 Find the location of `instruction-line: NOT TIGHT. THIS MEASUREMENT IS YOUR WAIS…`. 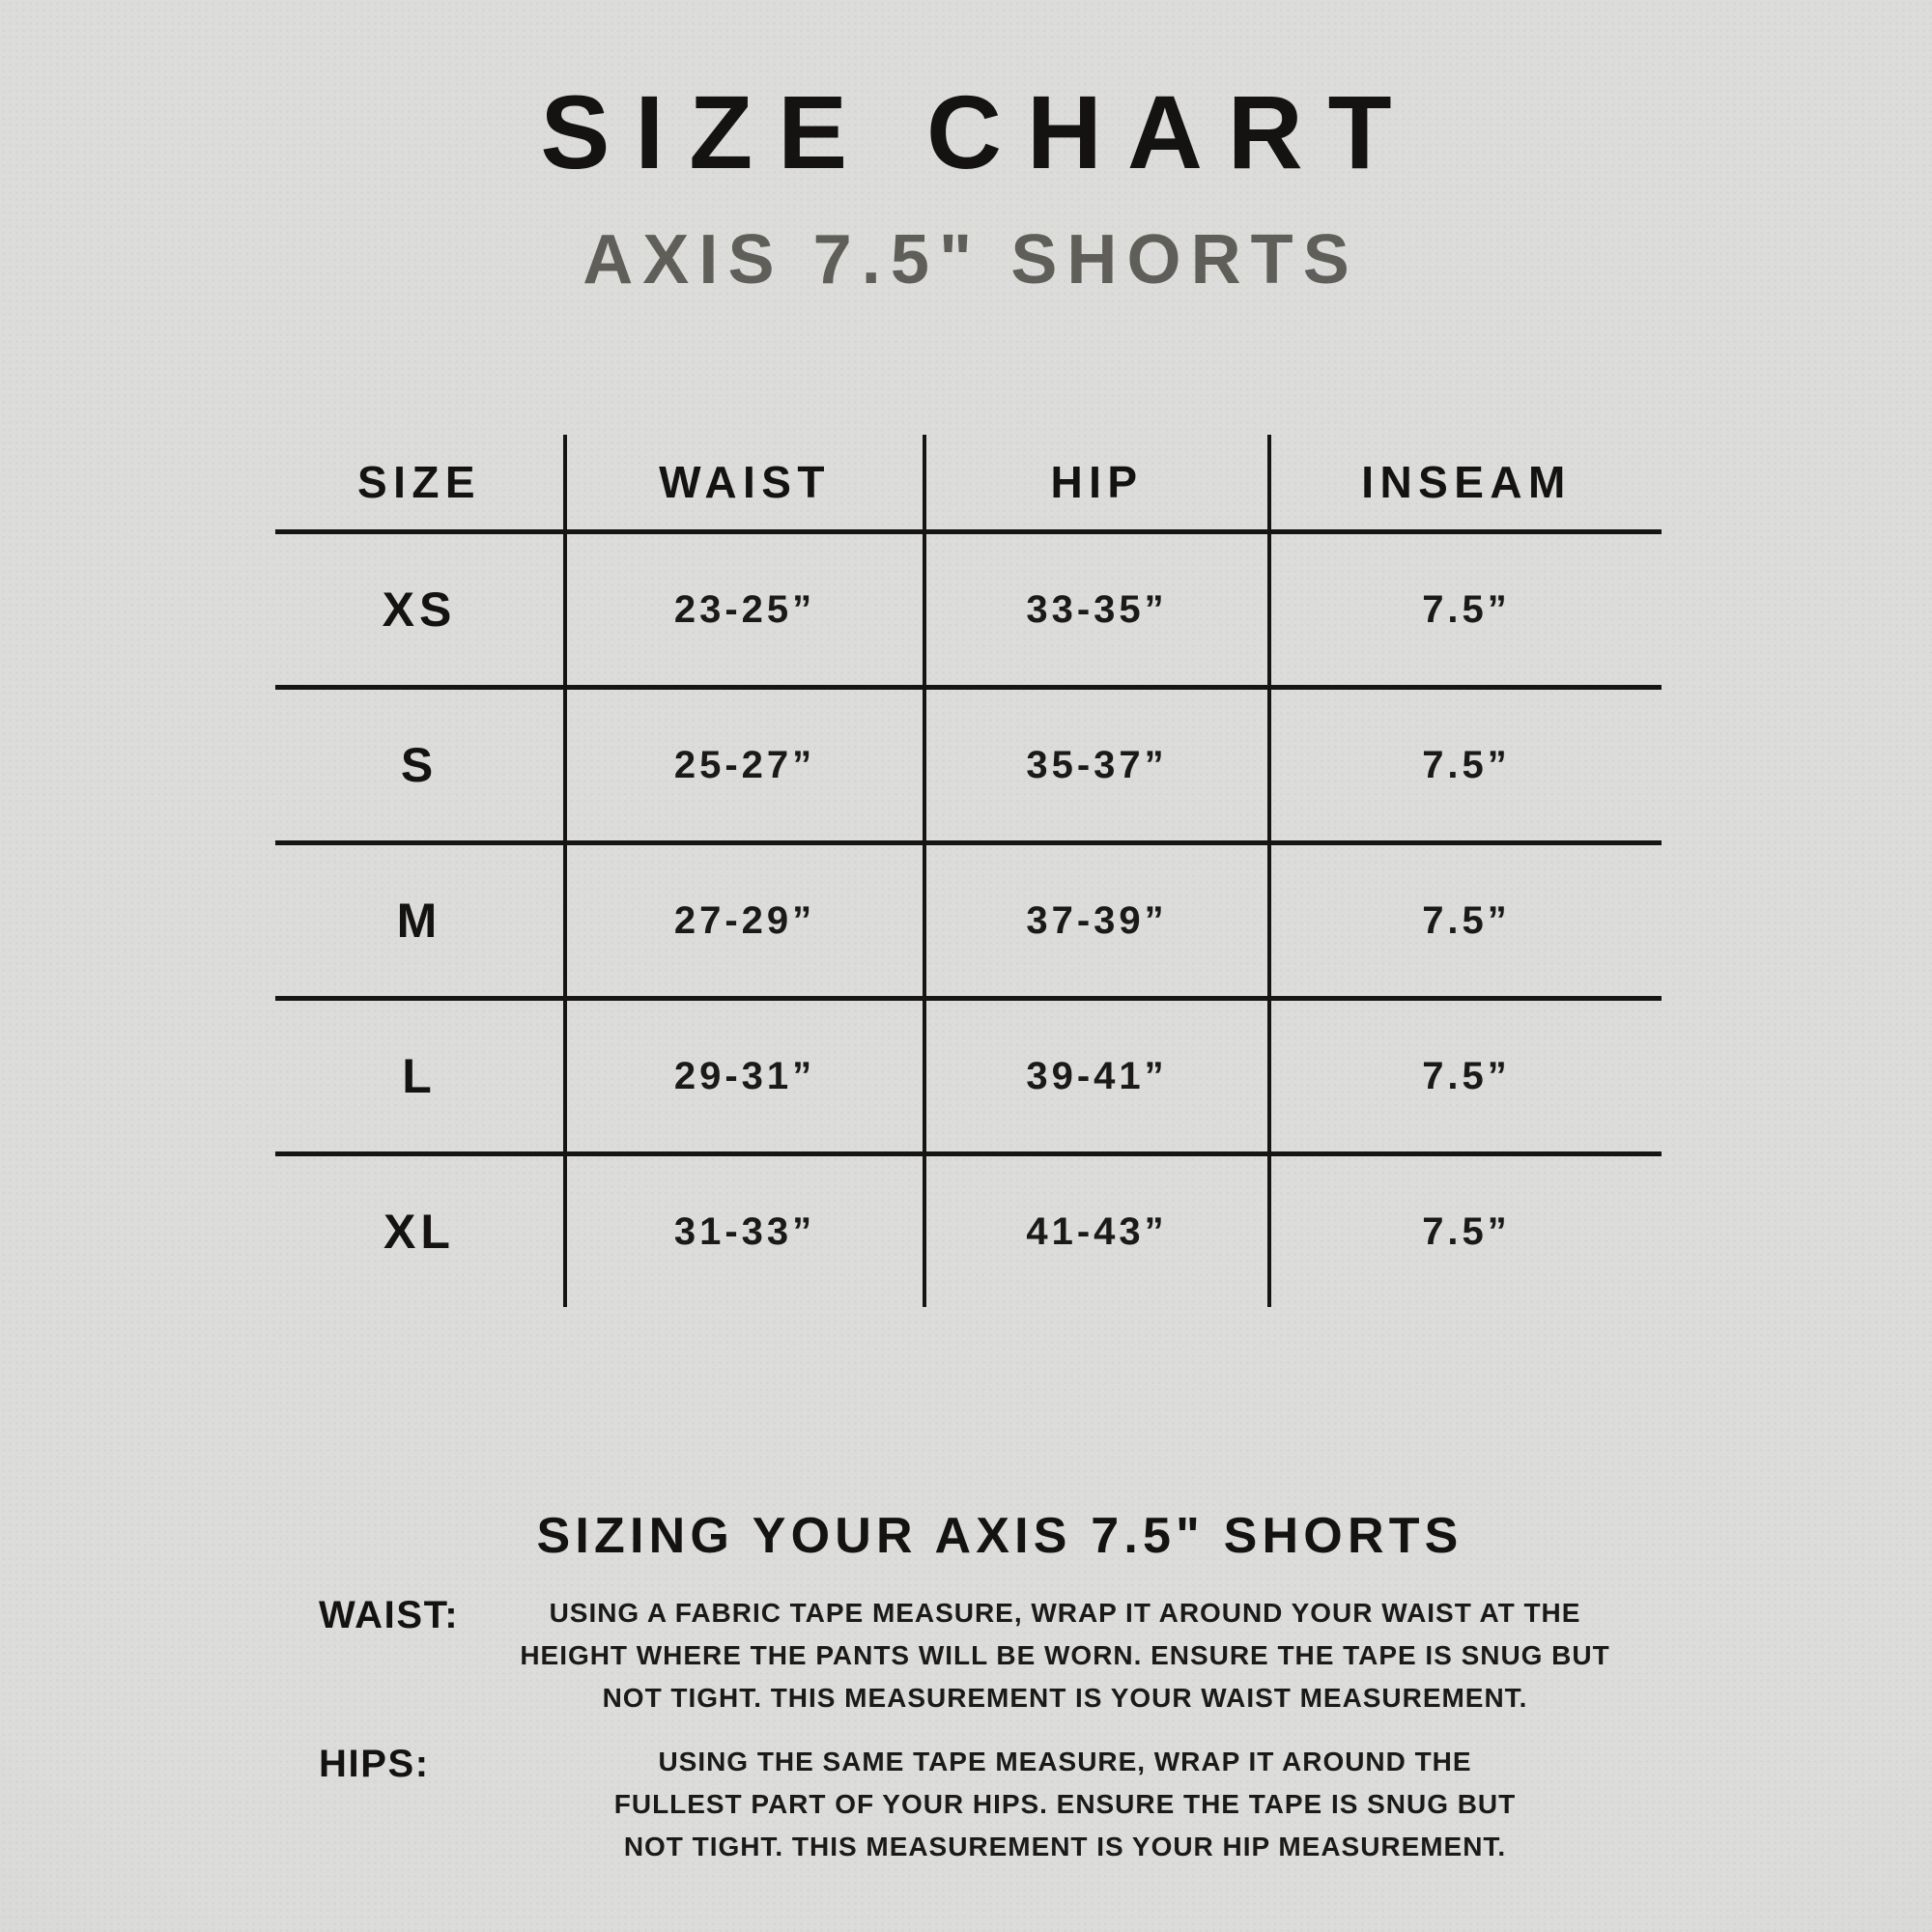

instruction-line: NOT TIGHT. THIS MEASUREMENT IS YOUR WAIS… is located at coordinates (1065, 1698).